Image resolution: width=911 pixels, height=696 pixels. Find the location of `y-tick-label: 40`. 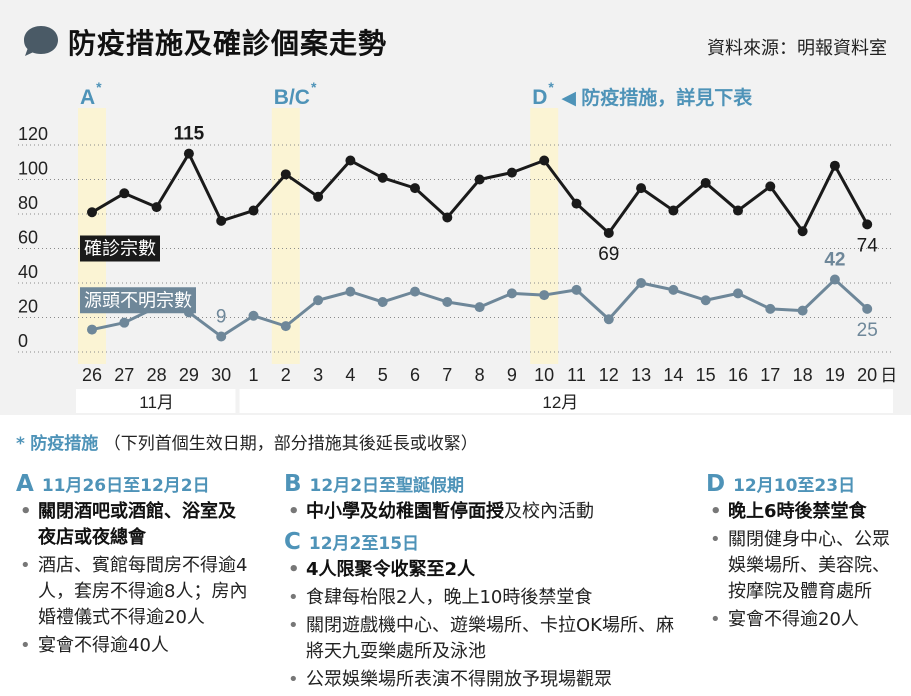

y-tick-label: 40 is located at coordinates (28, 272).